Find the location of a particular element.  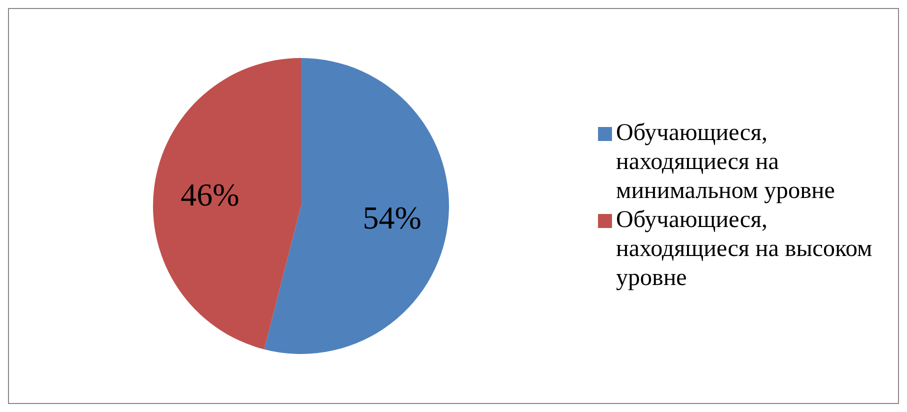

data-label: 46% is located at coordinates (210, 194).